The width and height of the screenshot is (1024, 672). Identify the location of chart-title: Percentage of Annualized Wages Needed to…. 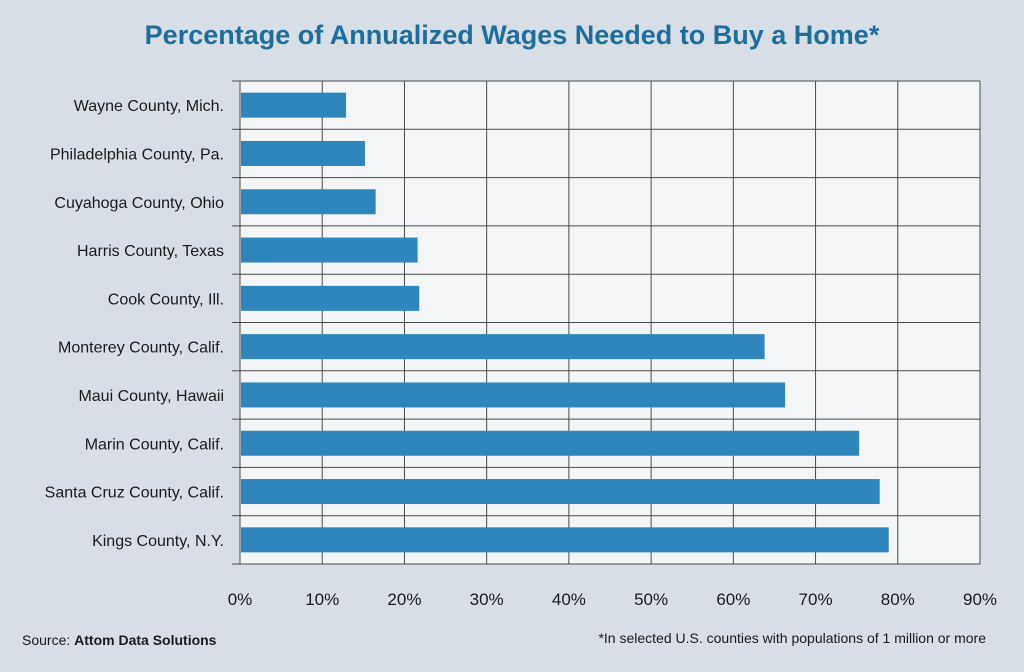
(512, 35).